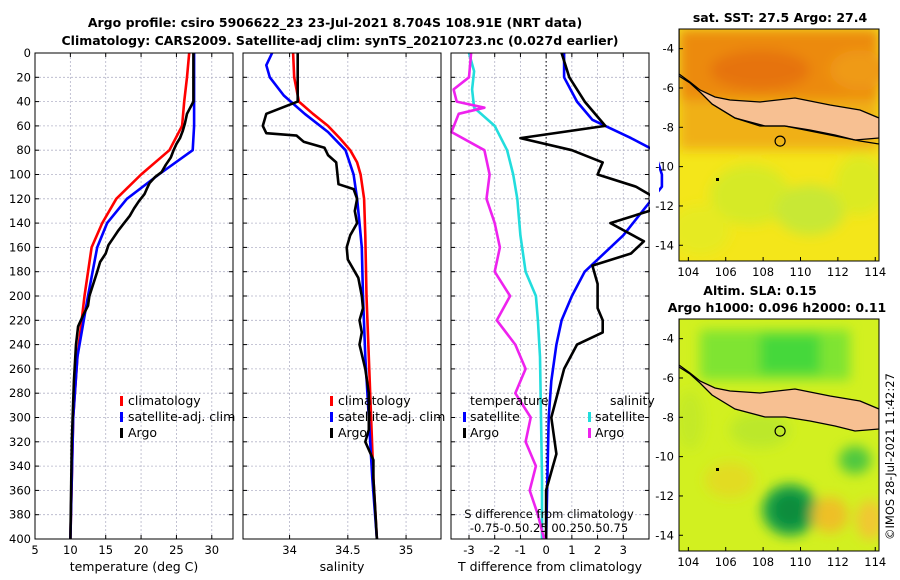  What do you see at coordinates (34, 550) in the screenshot?
I see `x-tick-label: 5` at bounding box center [34, 550].